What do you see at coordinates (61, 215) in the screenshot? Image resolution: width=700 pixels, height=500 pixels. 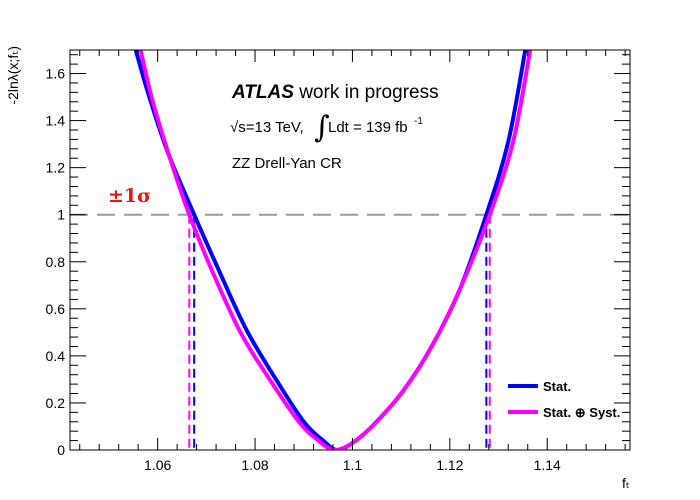 I see `y-tick-label: 1` at bounding box center [61, 215].